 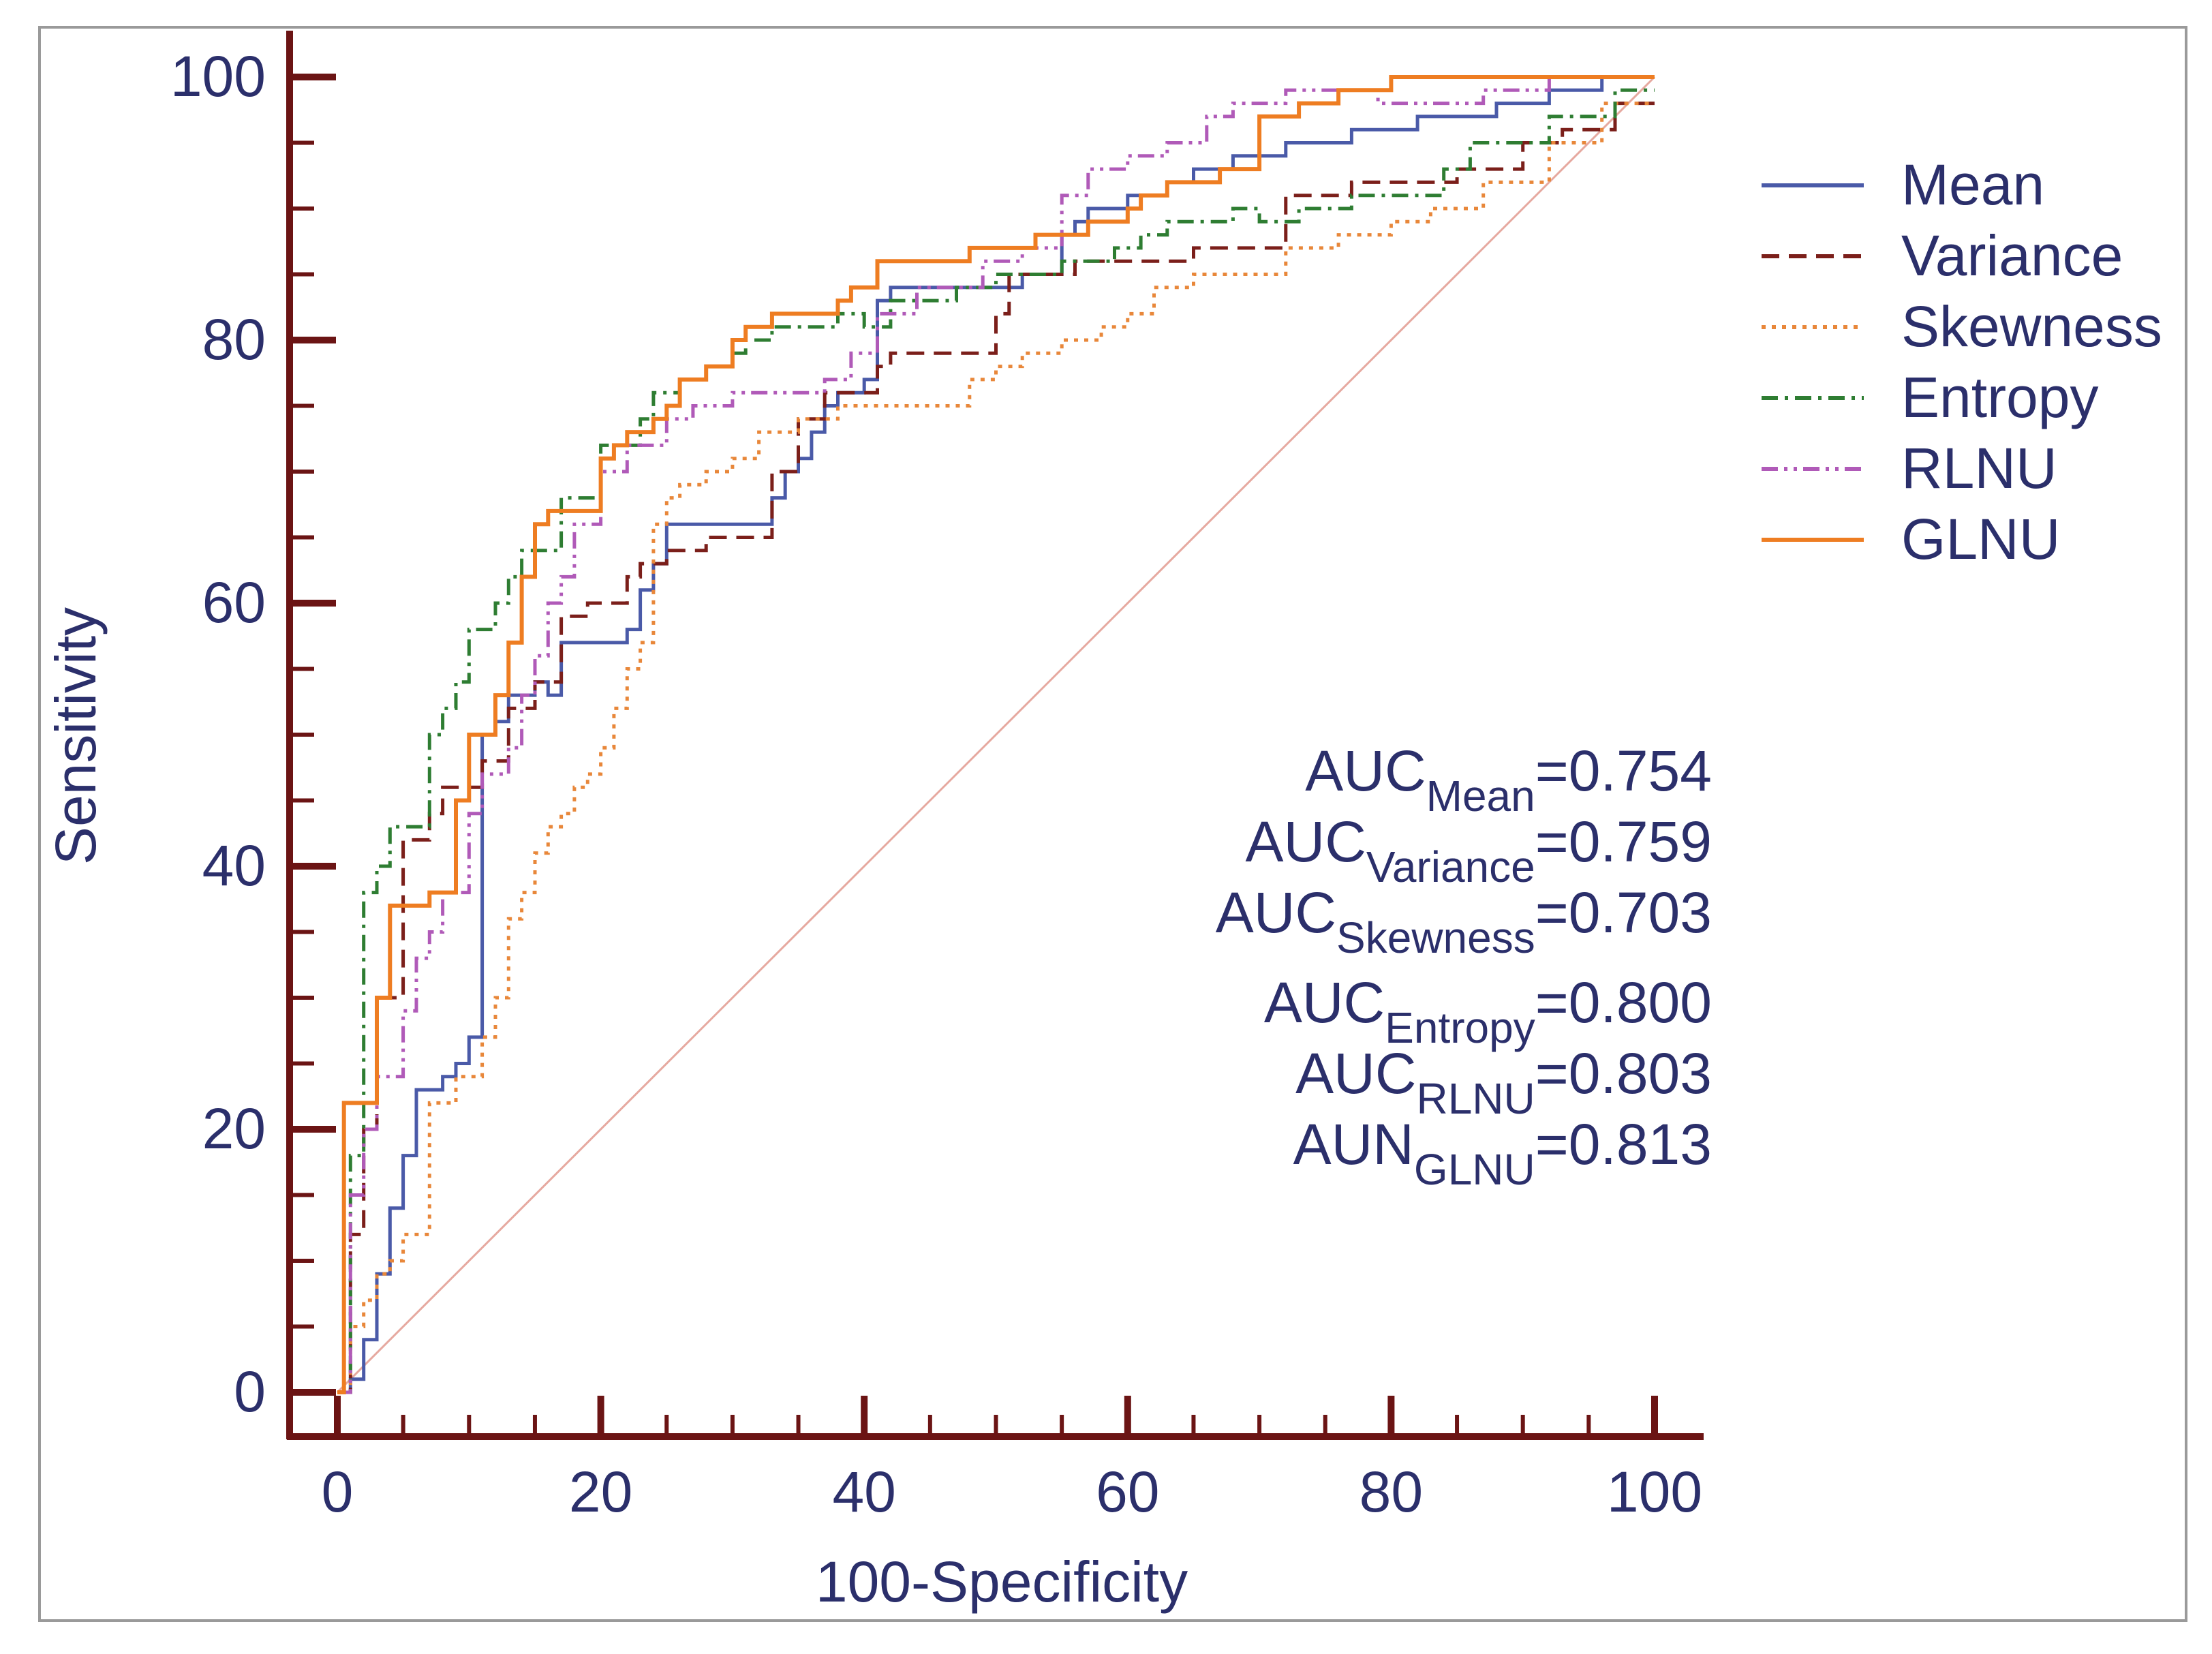 I want to click on auc-value: =0.800, so click(x=1623, y=1002).